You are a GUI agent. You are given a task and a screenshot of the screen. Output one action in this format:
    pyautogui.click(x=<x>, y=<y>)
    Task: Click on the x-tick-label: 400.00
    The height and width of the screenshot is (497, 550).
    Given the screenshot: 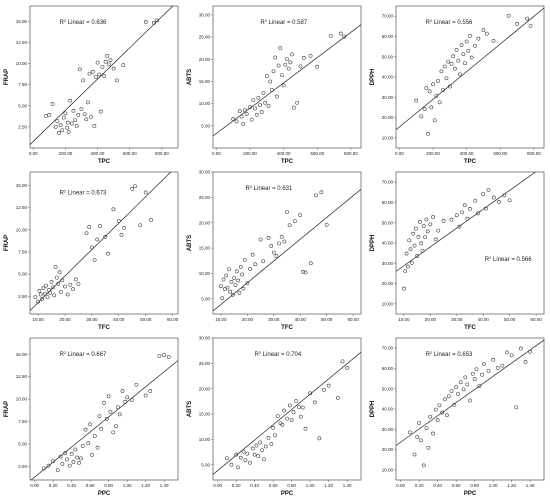 What is the action you would take?
    pyautogui.click(x=284, y=153)
    